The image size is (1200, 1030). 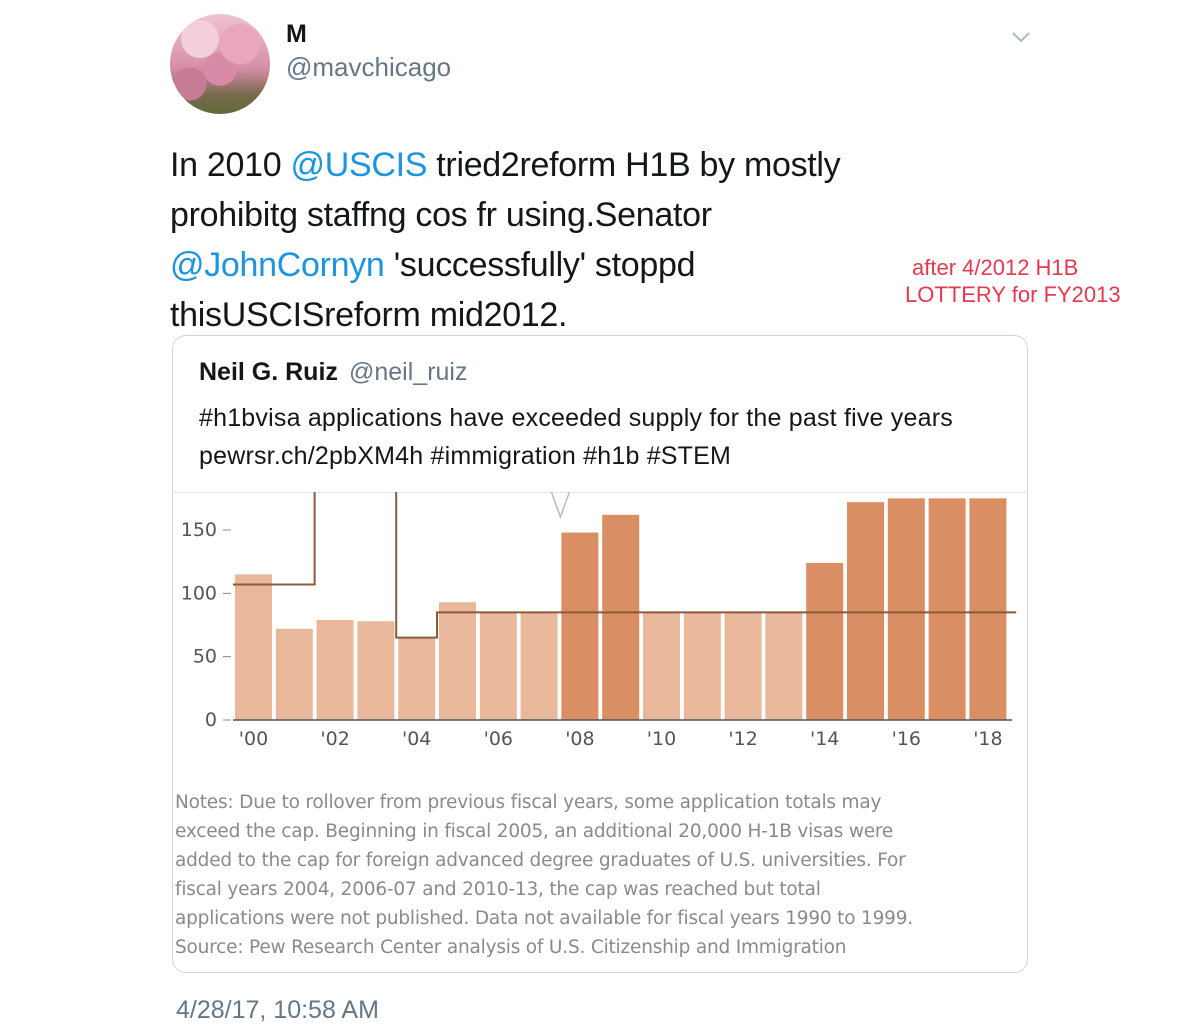 What do you see at coordinates (253, 739) in the screenshot?
I see `x-tick-label: '00` at bounding box center [253, 739].